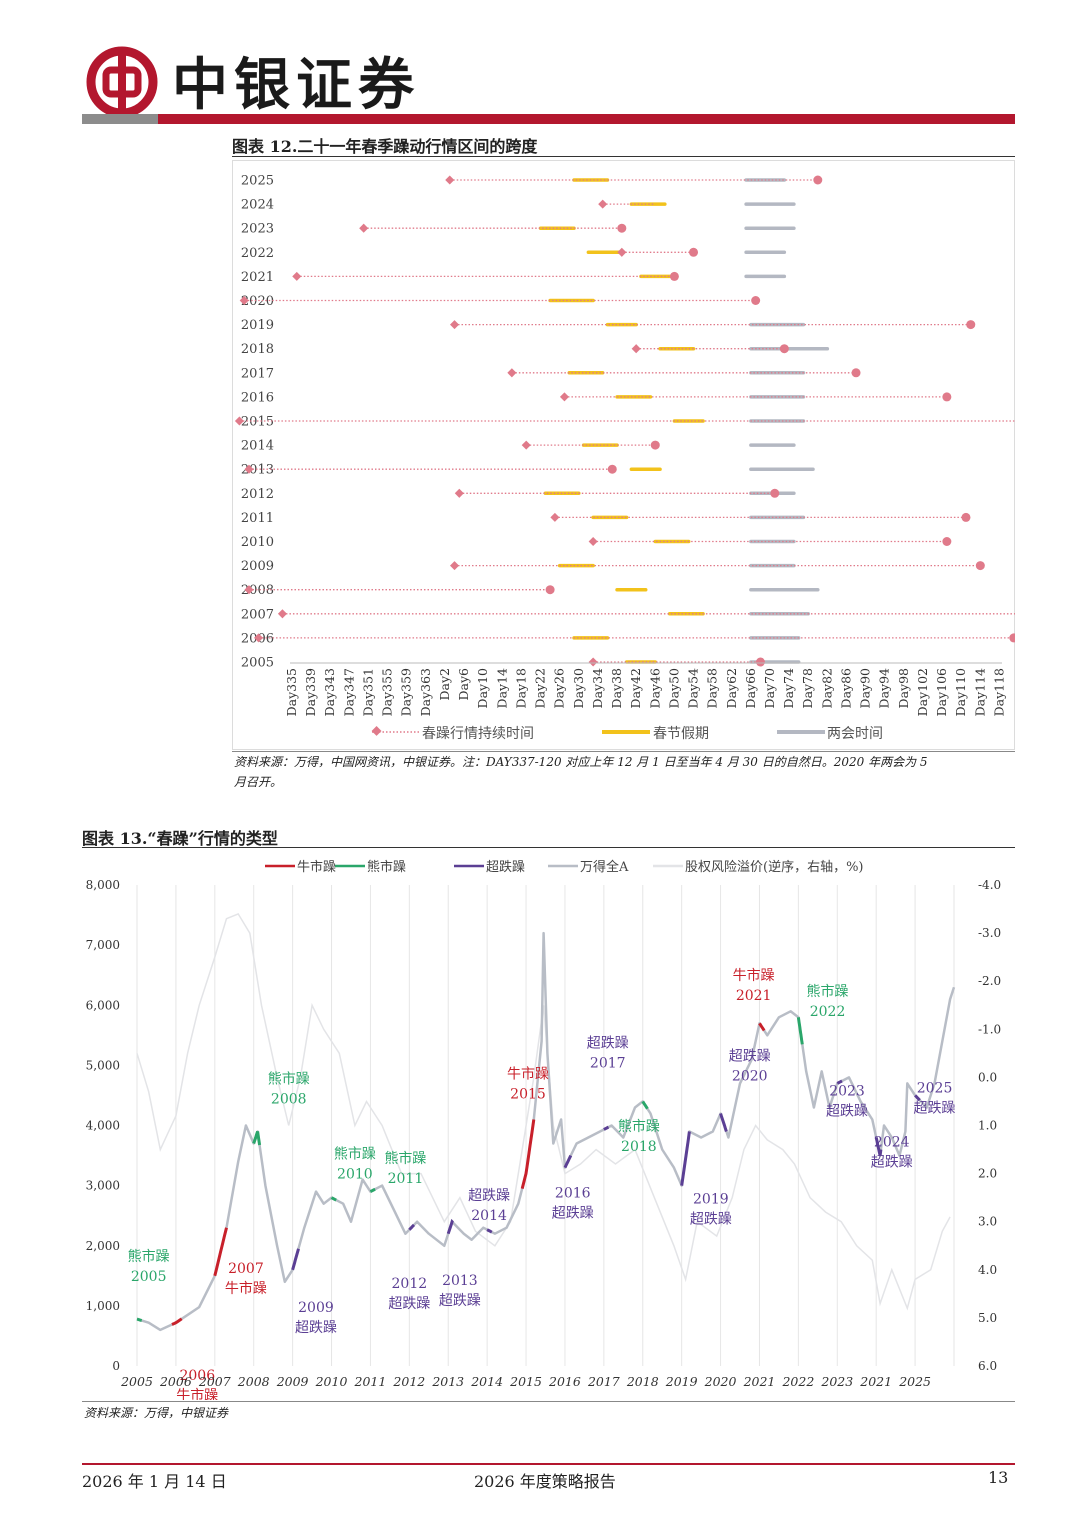 Image resolution: width=1080 pixels, height=1527 pixels. Describe the element at coordinates (501, 688) in the screenshot. I see `x-tick-Day14: Day14` at that location.